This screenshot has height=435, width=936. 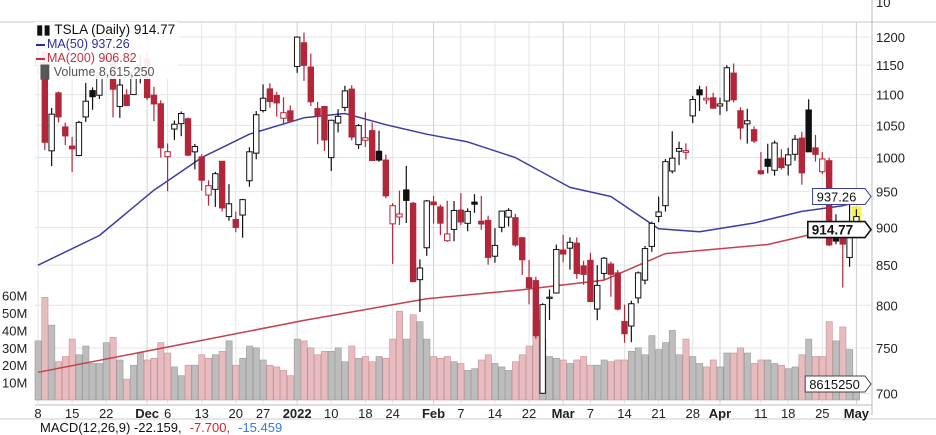 What do you see at coordinates (297, 413) in the screenshot?
I see `date-tick-label: 2022` at bounding box center [297, 413].